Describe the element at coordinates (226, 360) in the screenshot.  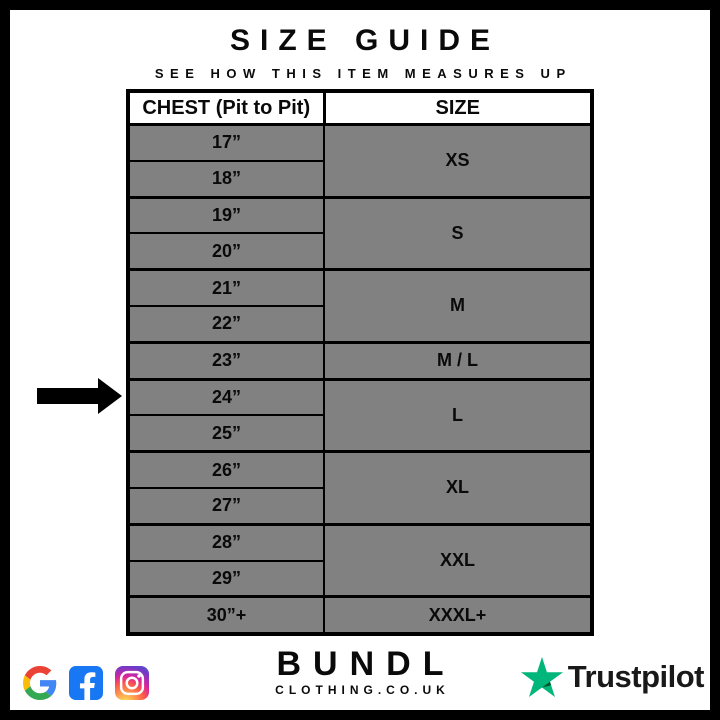
I see `chest-cell-23: 23”` at that location.